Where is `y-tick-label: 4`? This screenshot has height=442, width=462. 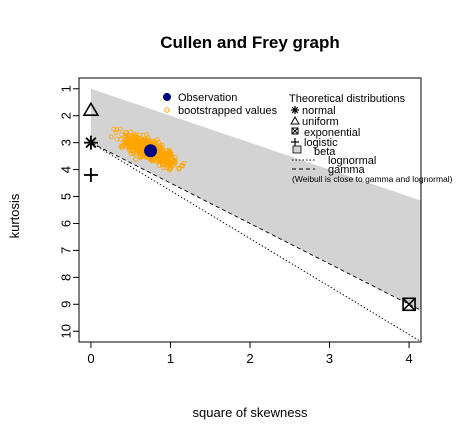
y-tick-label: 4 is located at coordinates (66, 169).